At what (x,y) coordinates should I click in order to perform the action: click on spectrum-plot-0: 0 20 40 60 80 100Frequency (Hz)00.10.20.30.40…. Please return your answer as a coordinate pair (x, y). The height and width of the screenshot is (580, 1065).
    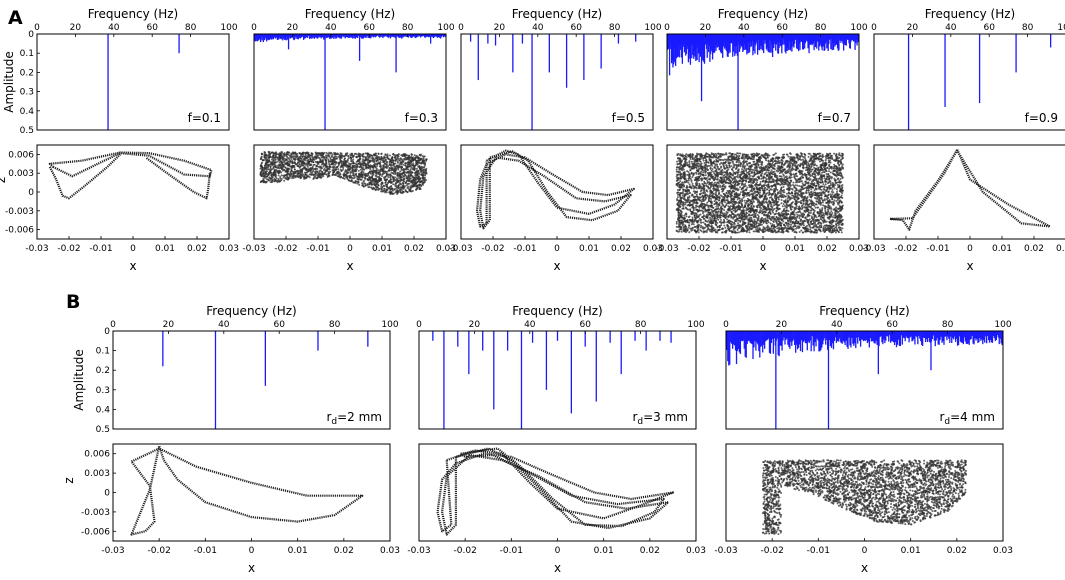
    Looking at the image, I should click on (120, 71).